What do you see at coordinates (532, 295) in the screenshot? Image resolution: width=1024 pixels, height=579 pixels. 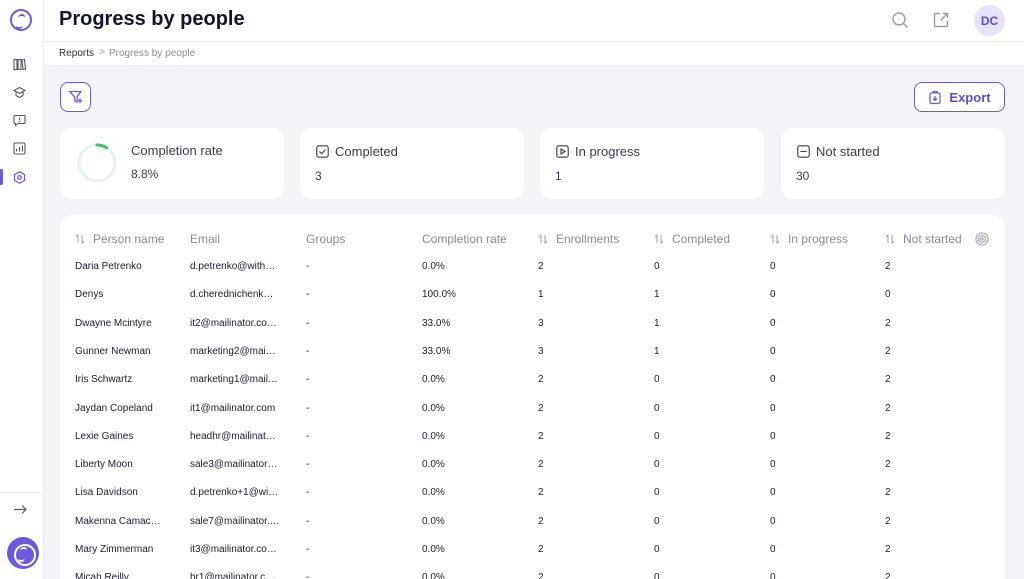 I see `table-row: Denys d.cherednichenk… - 100.0% 1 1 0 0` at bounding box center [532, 295].